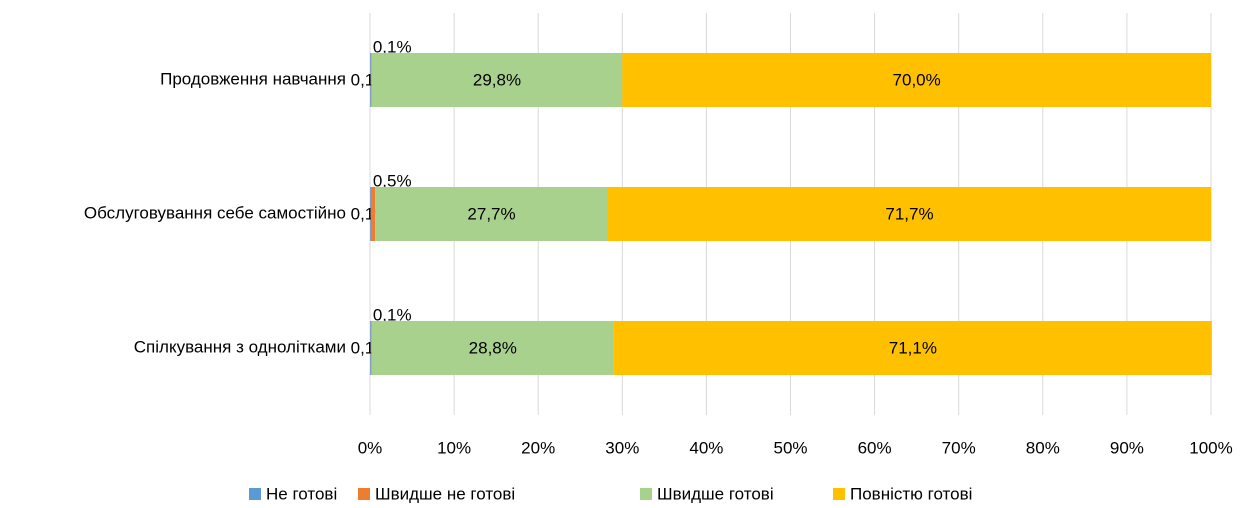 The image size is (1242, 508). I want to click on x-tick-label: 0%, so click(370, 447).